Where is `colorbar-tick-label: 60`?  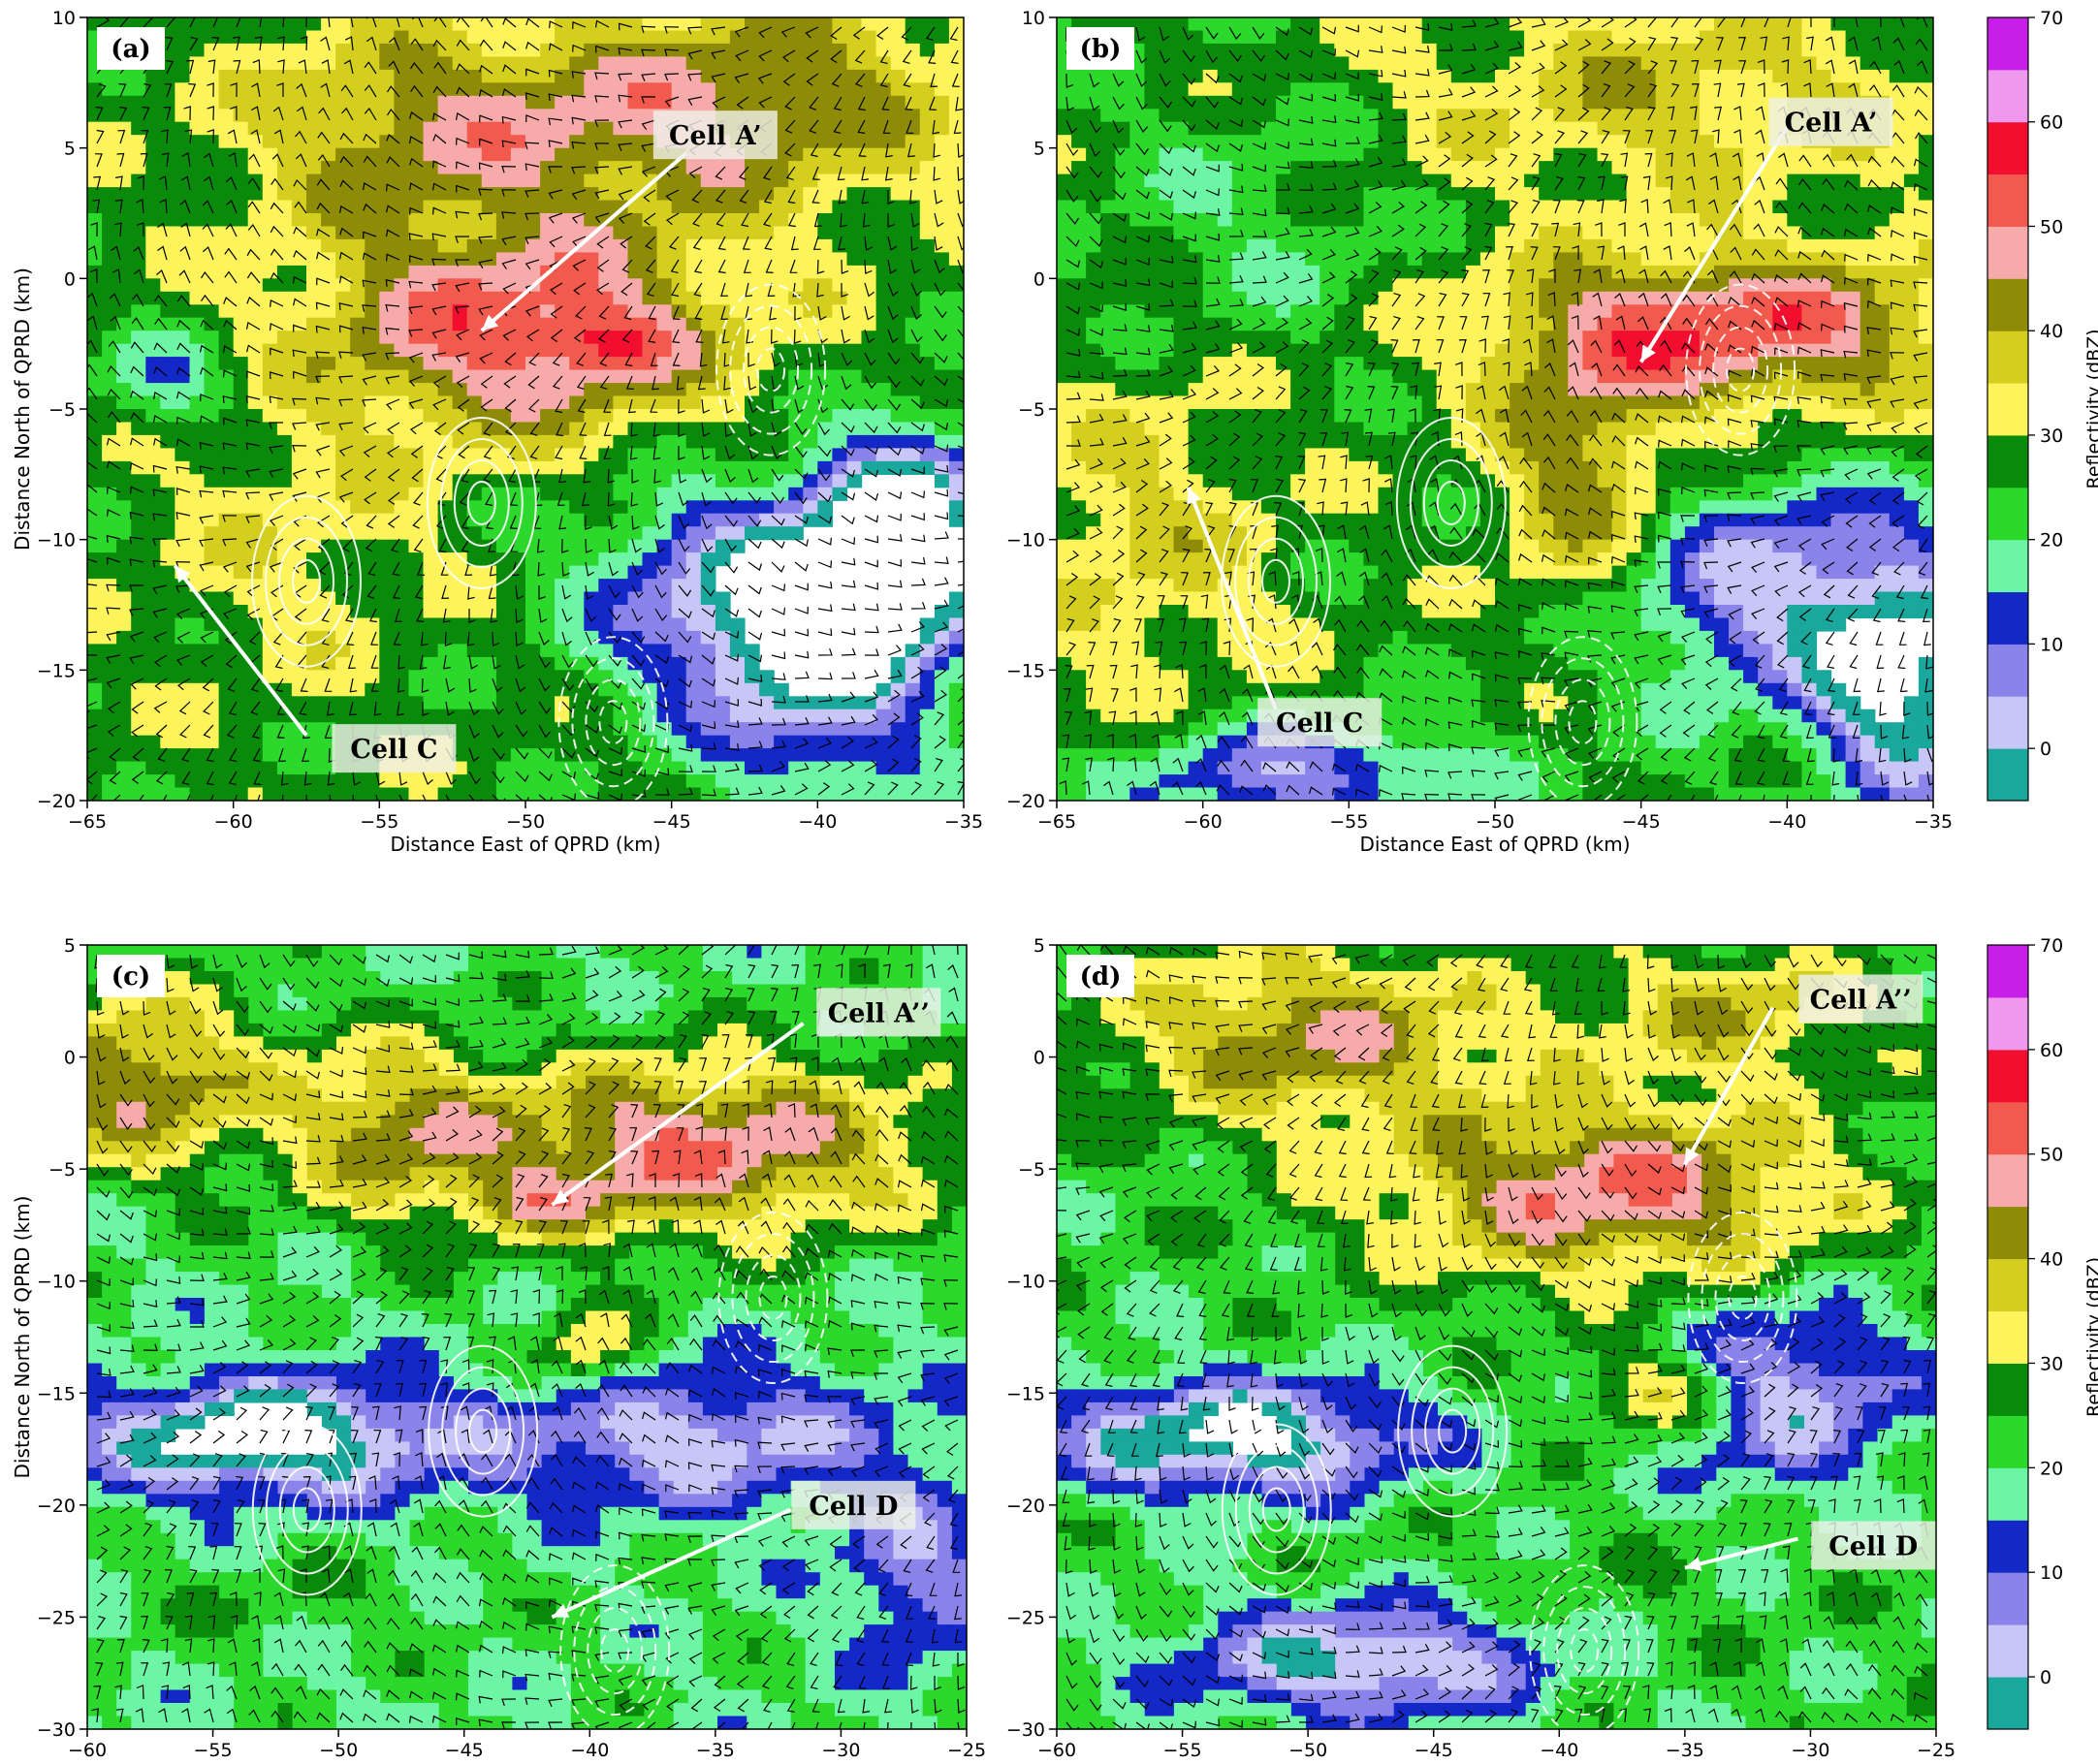
colorbar-tick-label: 60 is located at coordinates (2051, 1051).